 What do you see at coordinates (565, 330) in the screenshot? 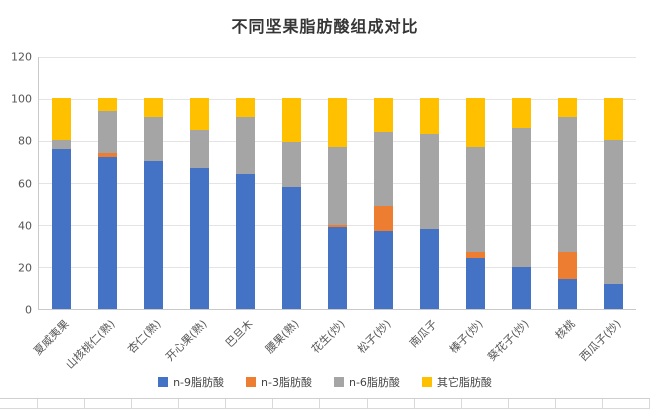
I see `x-axis-category-label: 核桃` at bounding box center [565, 330].